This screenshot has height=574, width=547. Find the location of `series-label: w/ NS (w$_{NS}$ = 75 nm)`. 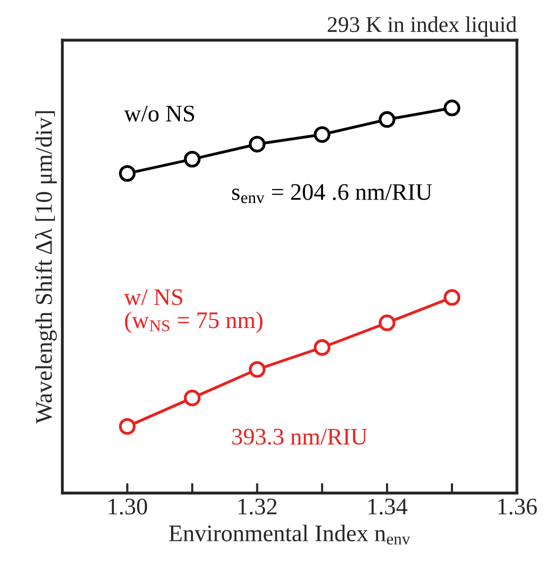

series-label: w/ NS (w$_{NS}$ = 75 nm) is located at coordinates (193, 311).